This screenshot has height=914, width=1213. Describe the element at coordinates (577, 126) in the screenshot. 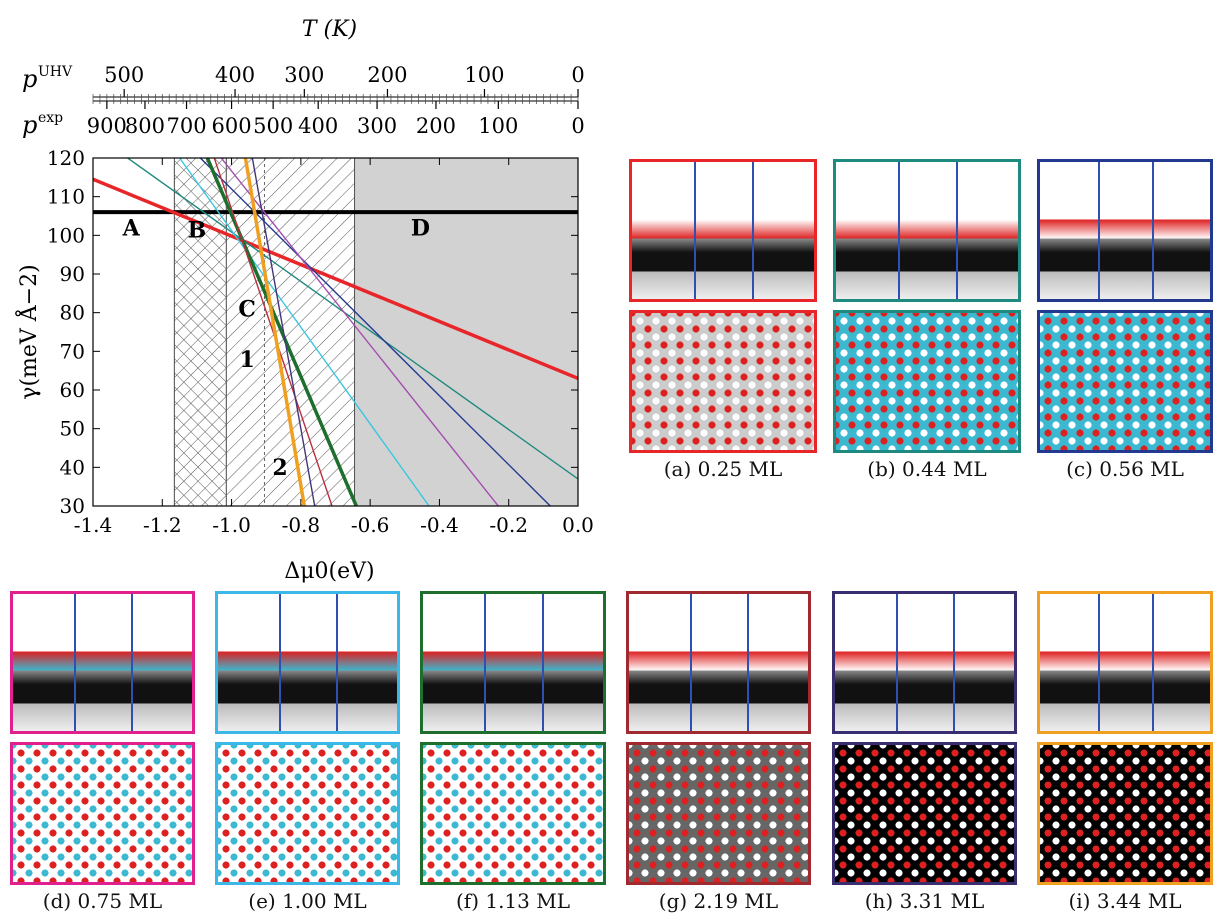

I see `exp-tick-label: 0` at that location.